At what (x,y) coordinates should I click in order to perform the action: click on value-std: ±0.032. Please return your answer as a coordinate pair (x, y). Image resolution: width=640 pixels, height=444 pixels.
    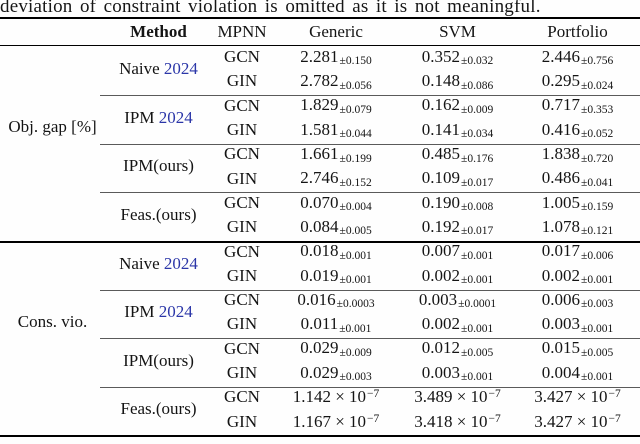
    Looking at the image, I should click on (477, 61).